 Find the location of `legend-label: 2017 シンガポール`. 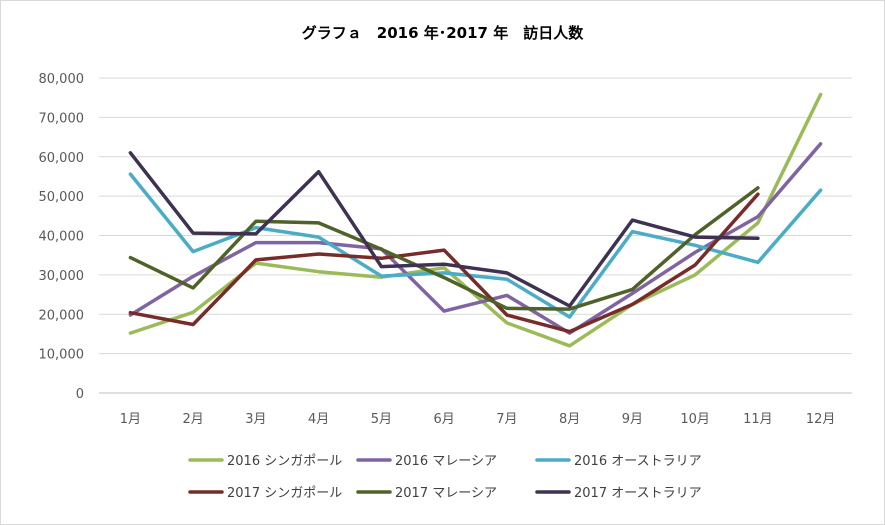

legend-label: 2017 シンガポール is located at coordinates (284, 493).